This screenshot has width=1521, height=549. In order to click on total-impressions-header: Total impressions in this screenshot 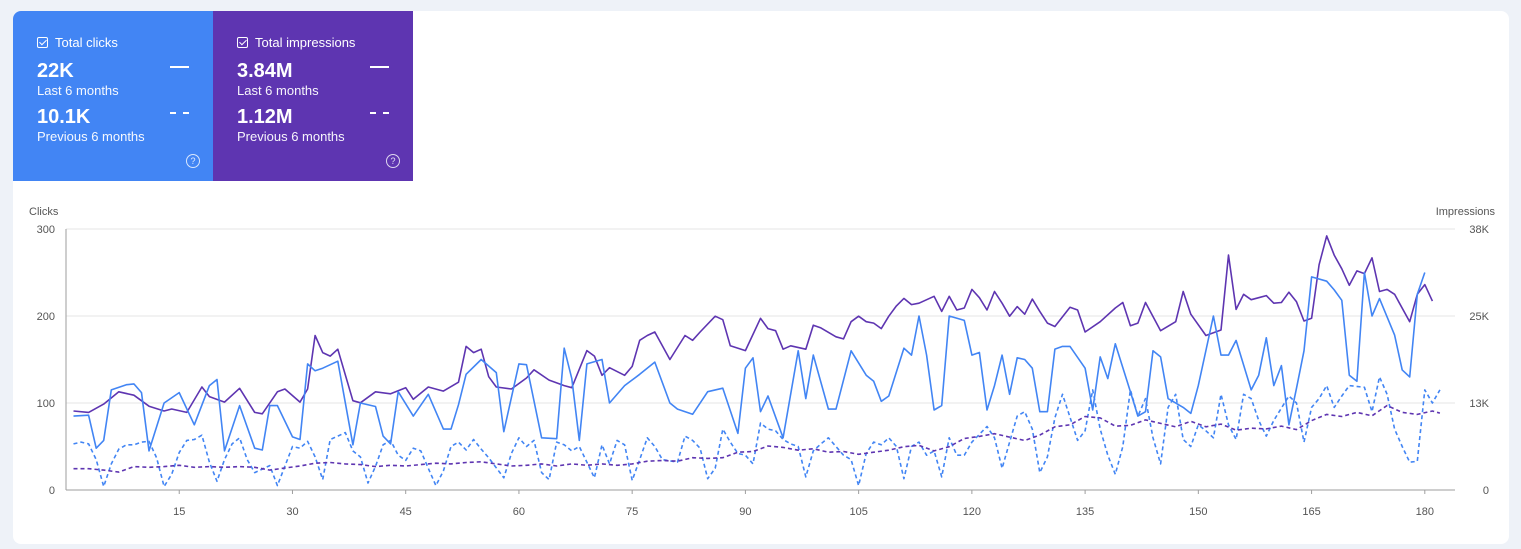, I will do `click(296, 42)`.